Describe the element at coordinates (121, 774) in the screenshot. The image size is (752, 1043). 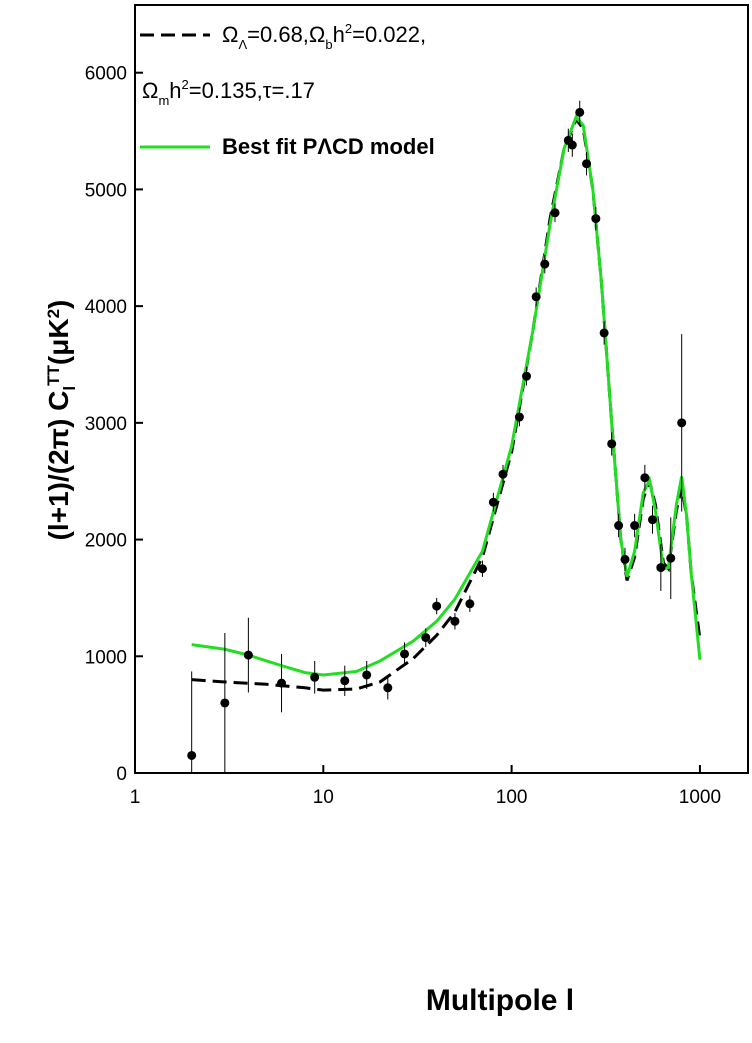
I see `y-tick-label: 0` at that location.